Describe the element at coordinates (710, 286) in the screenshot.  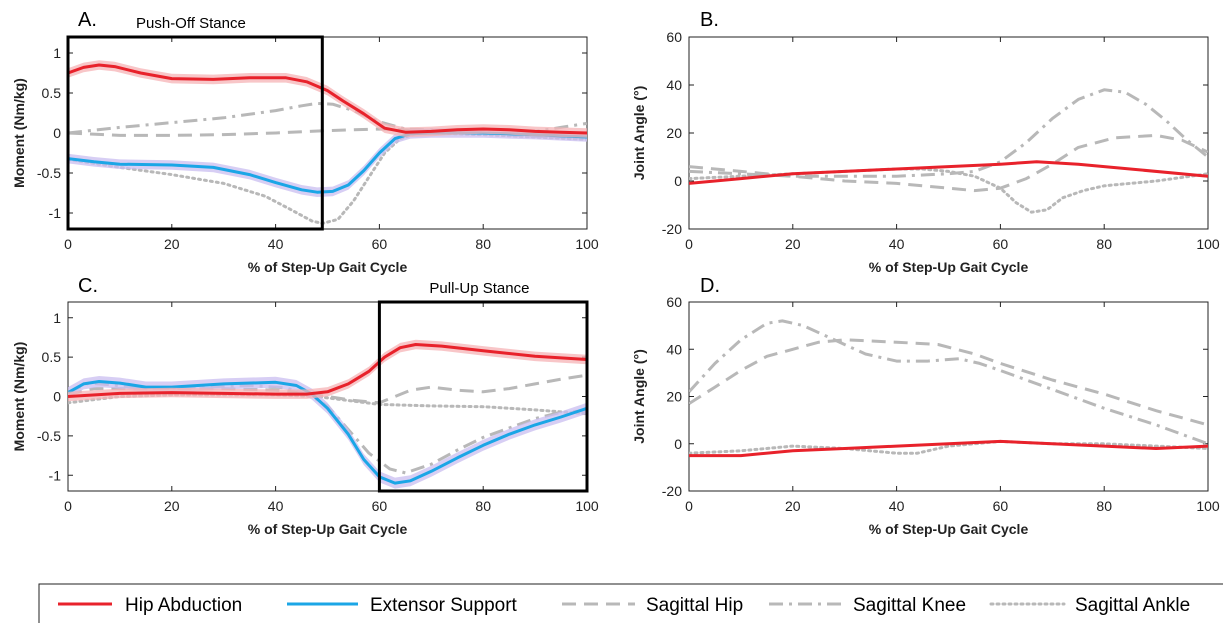
I see `panel-label: D.` at that location.